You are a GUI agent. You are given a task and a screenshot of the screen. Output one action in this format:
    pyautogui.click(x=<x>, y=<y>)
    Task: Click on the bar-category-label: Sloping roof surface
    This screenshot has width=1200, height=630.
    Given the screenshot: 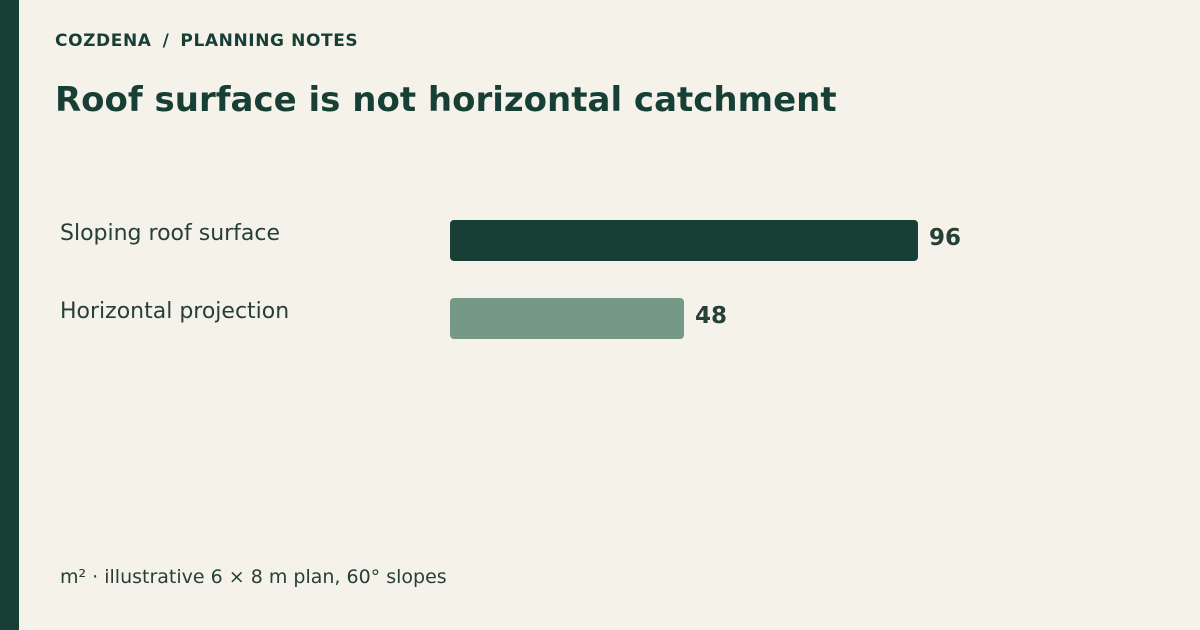 What is the action you would take?
    pyautogui.click(x=170, y=233)
    